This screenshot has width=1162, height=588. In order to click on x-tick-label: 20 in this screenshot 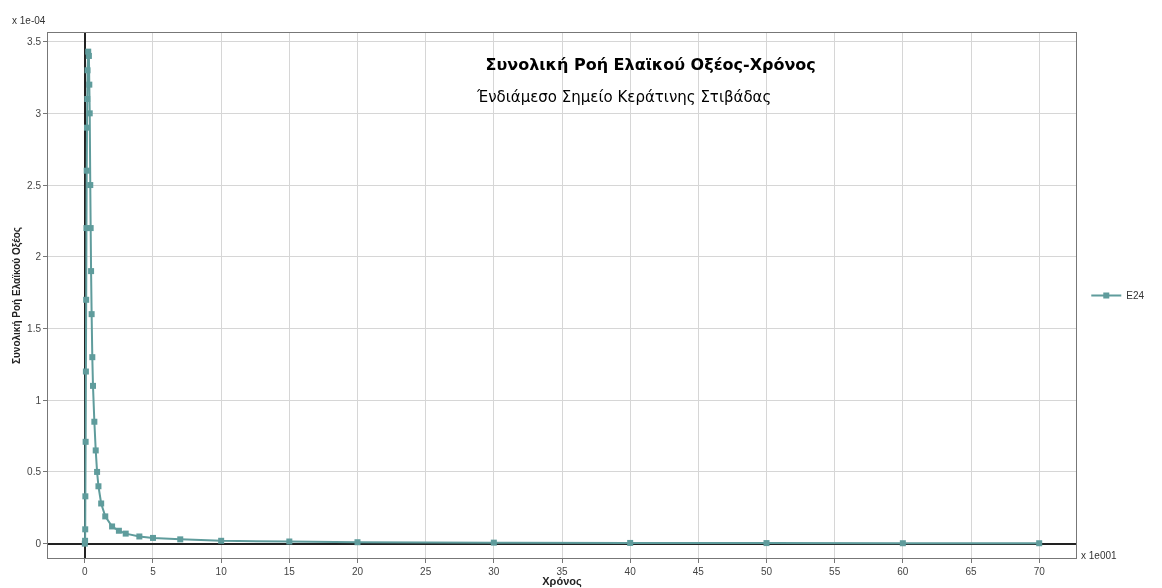, I will do `click(357, 571)`.